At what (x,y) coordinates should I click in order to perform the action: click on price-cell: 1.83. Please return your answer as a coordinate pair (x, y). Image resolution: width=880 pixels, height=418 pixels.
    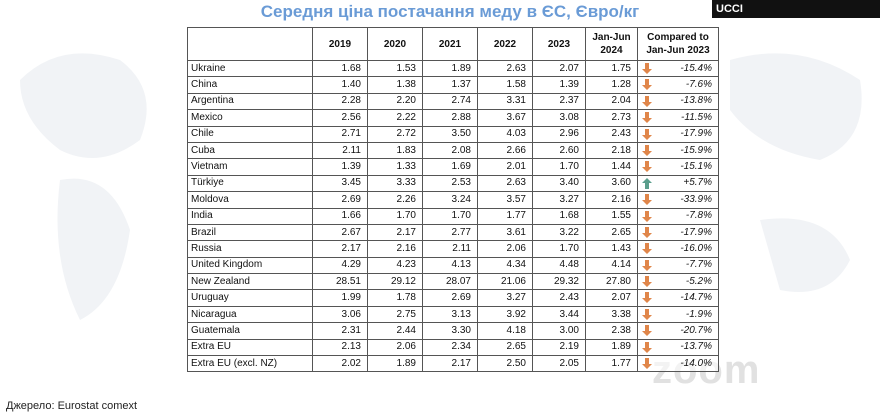
    Looking at the image, I should click on (395, 150).